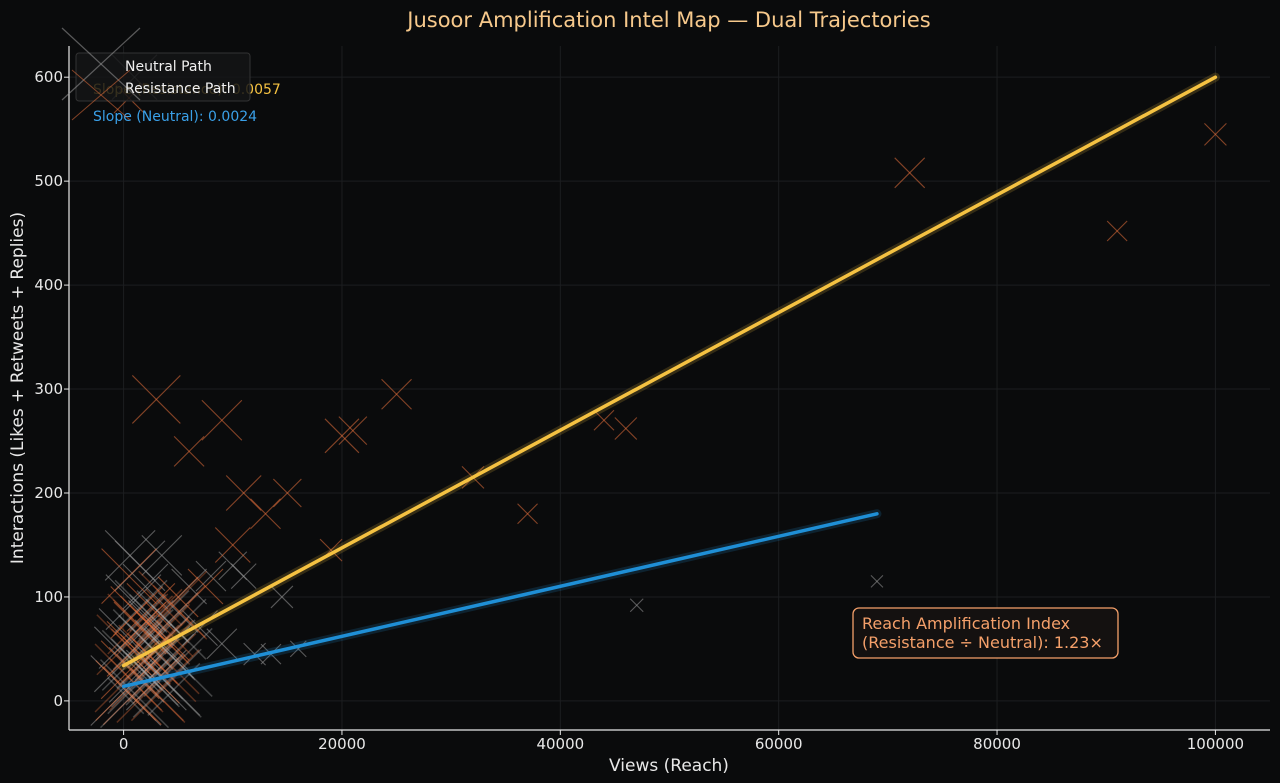  I want to click on y-tick-label-0: 0, so click(58, 701).